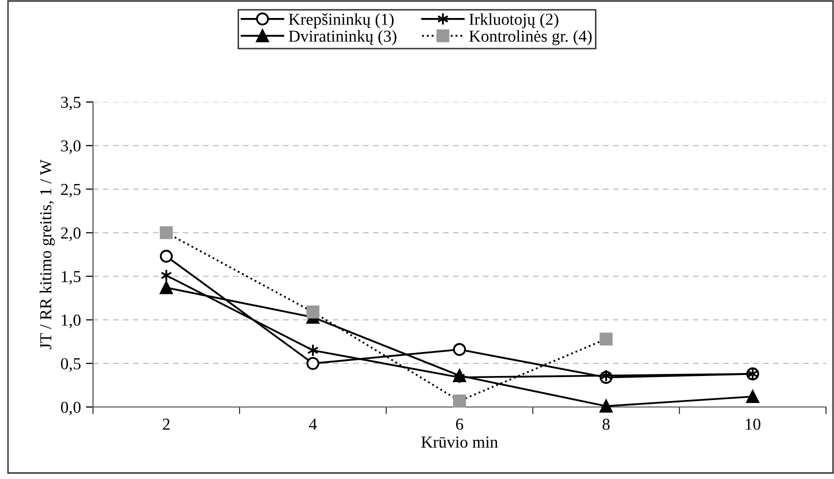 Image resolution: width=834 pixels, height=479 pixels. What do you see at coordinates (47, 254) in the screenshot?
I see `y-axis-title: JT / RR kitimo greitis, 1 / W` at bounding box center [47, 254].